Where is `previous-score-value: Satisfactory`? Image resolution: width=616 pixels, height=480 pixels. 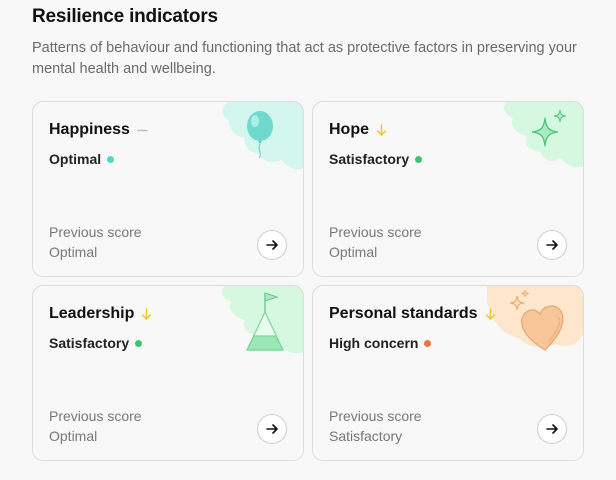
previous-score-value: Satisfactory is located at coordinates (366, 436).